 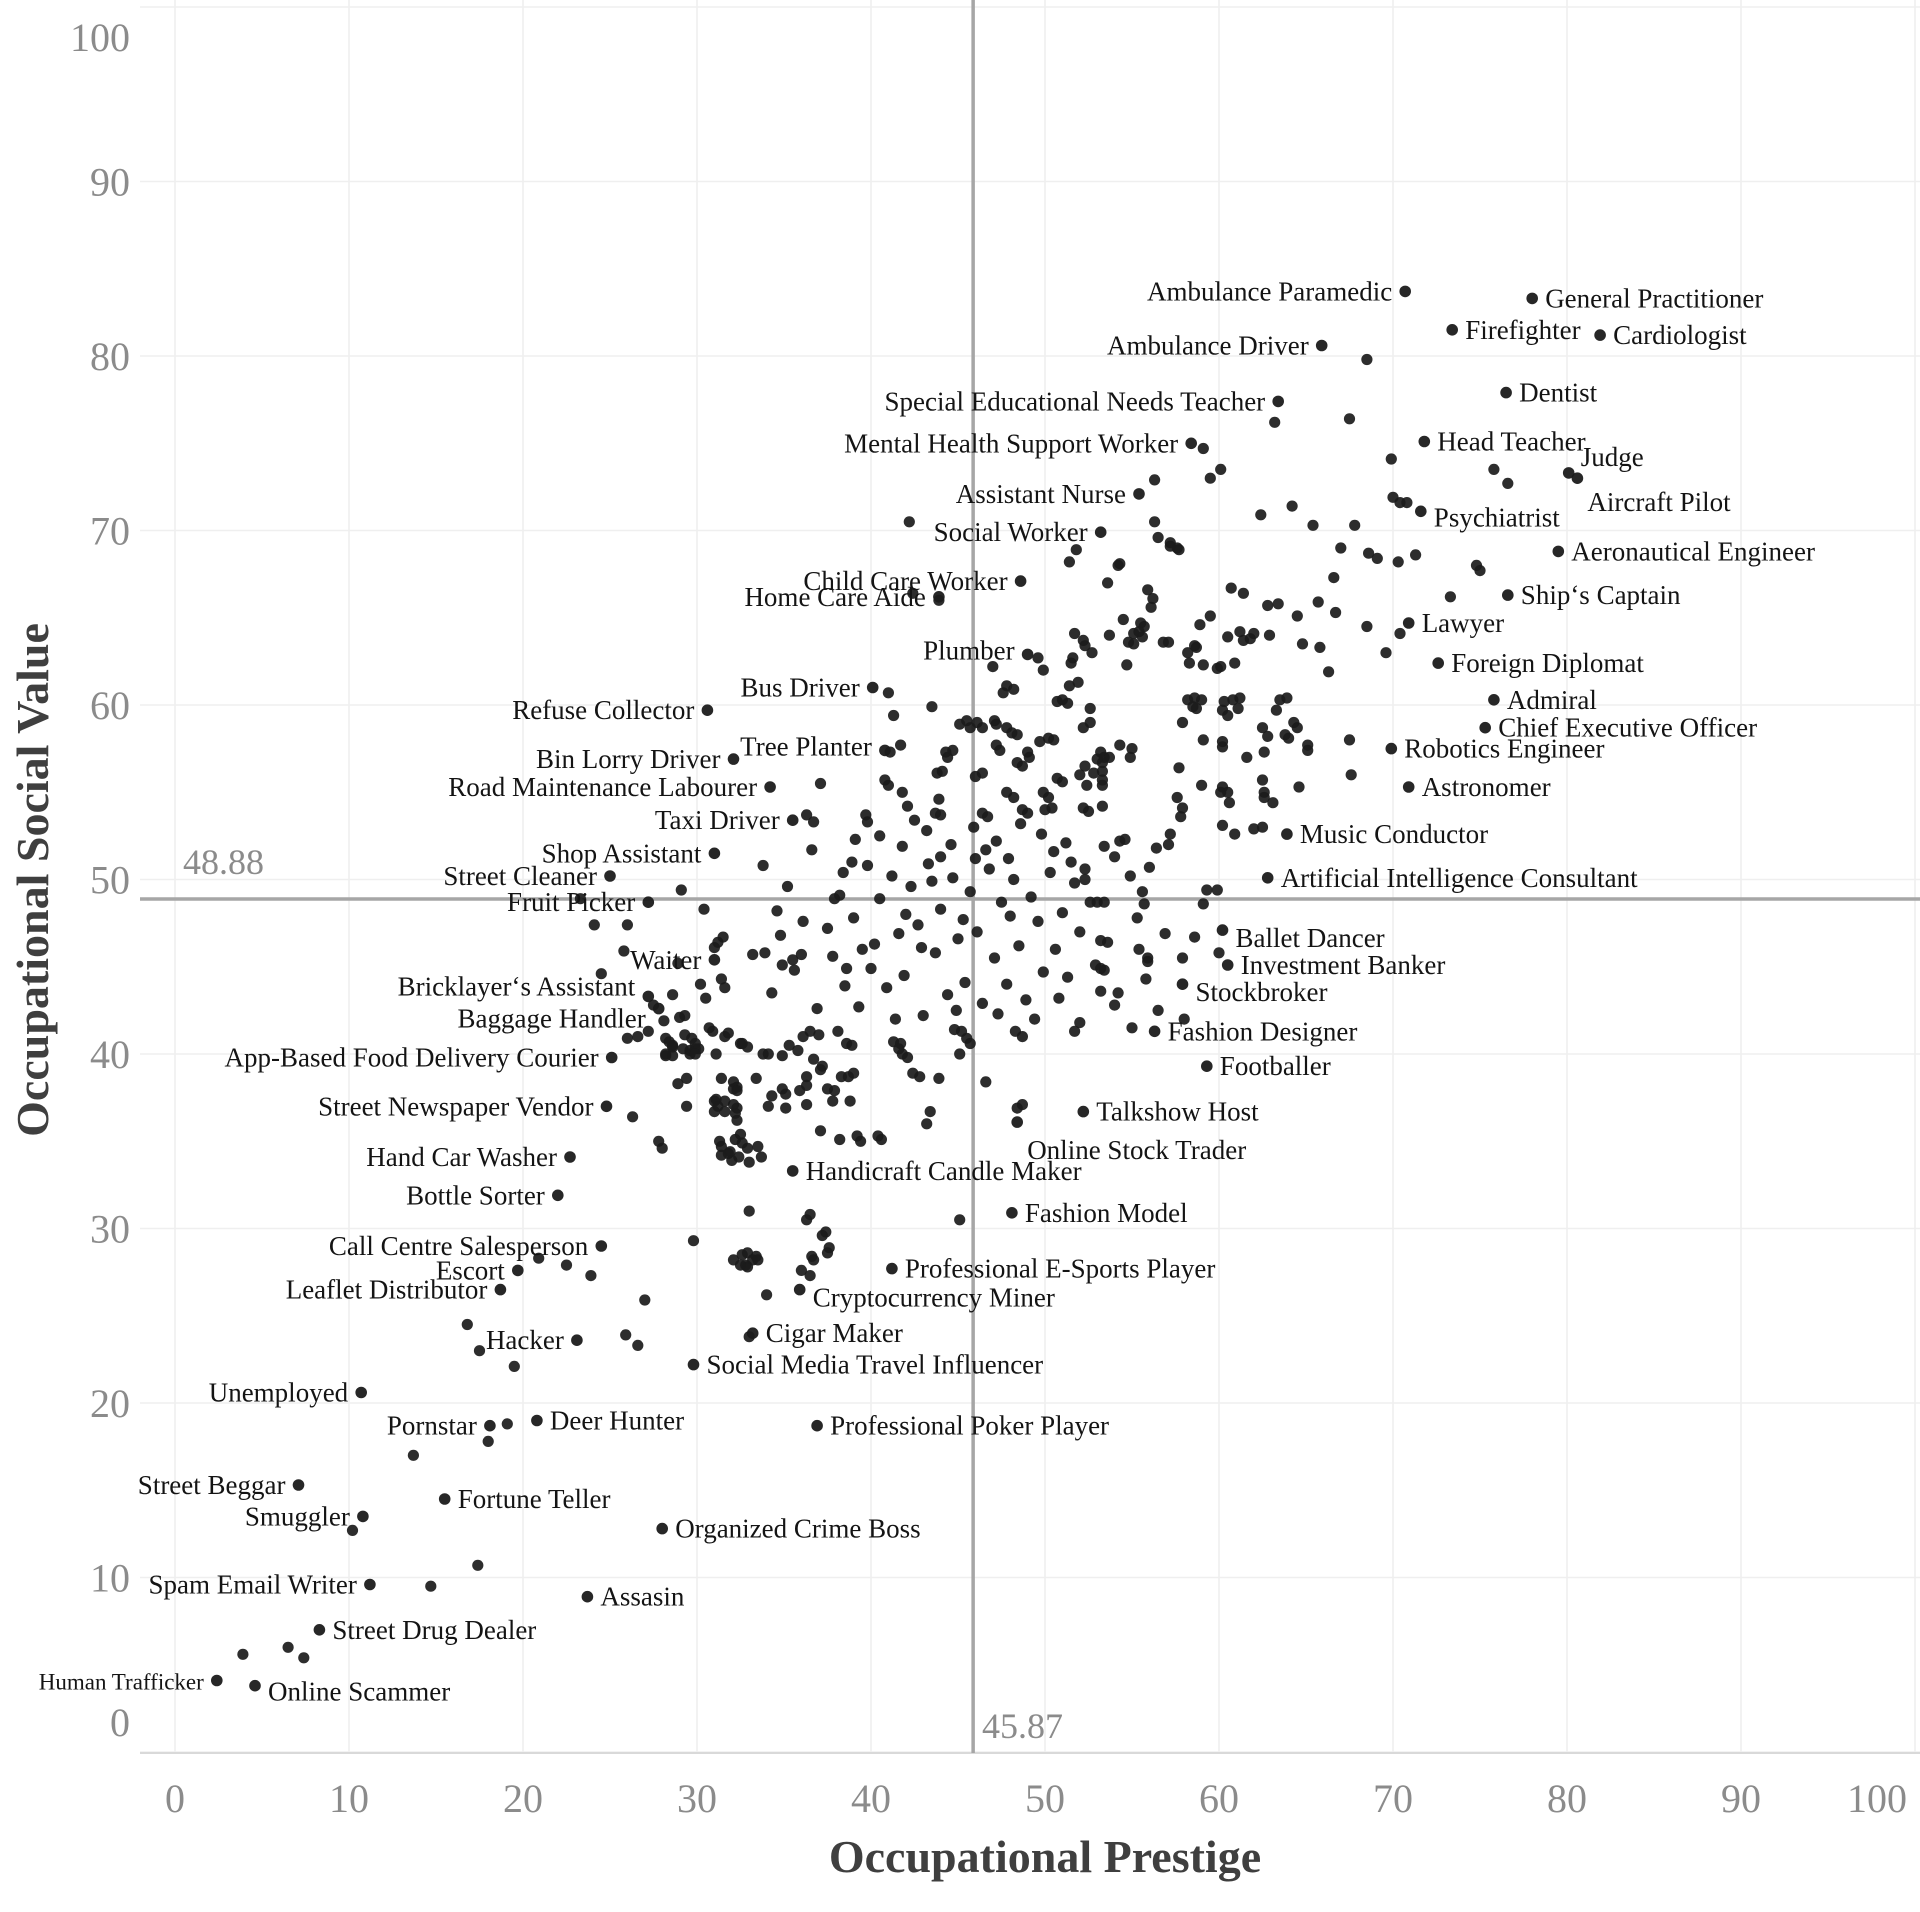 What do you see at coordinates (349, 1798) in the screenshot?
I see `x-tick-label: 10` at bounding box center [349, 1798].